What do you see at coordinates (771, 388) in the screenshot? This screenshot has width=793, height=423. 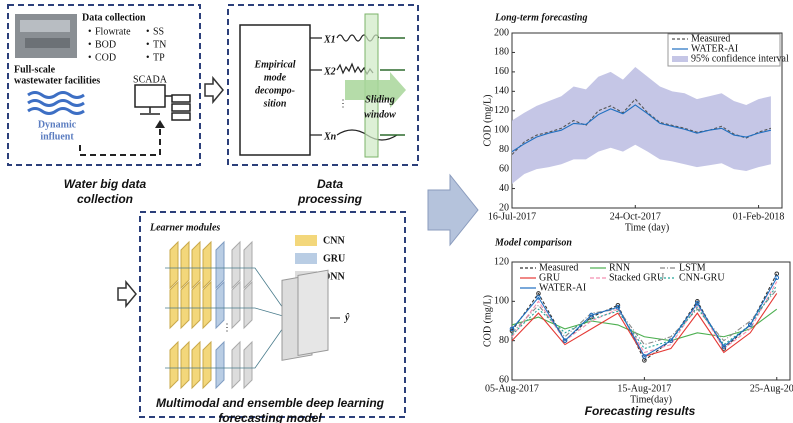 I see `x-tick-label: 25-Aug-2017` at bounding box center [771, 388].